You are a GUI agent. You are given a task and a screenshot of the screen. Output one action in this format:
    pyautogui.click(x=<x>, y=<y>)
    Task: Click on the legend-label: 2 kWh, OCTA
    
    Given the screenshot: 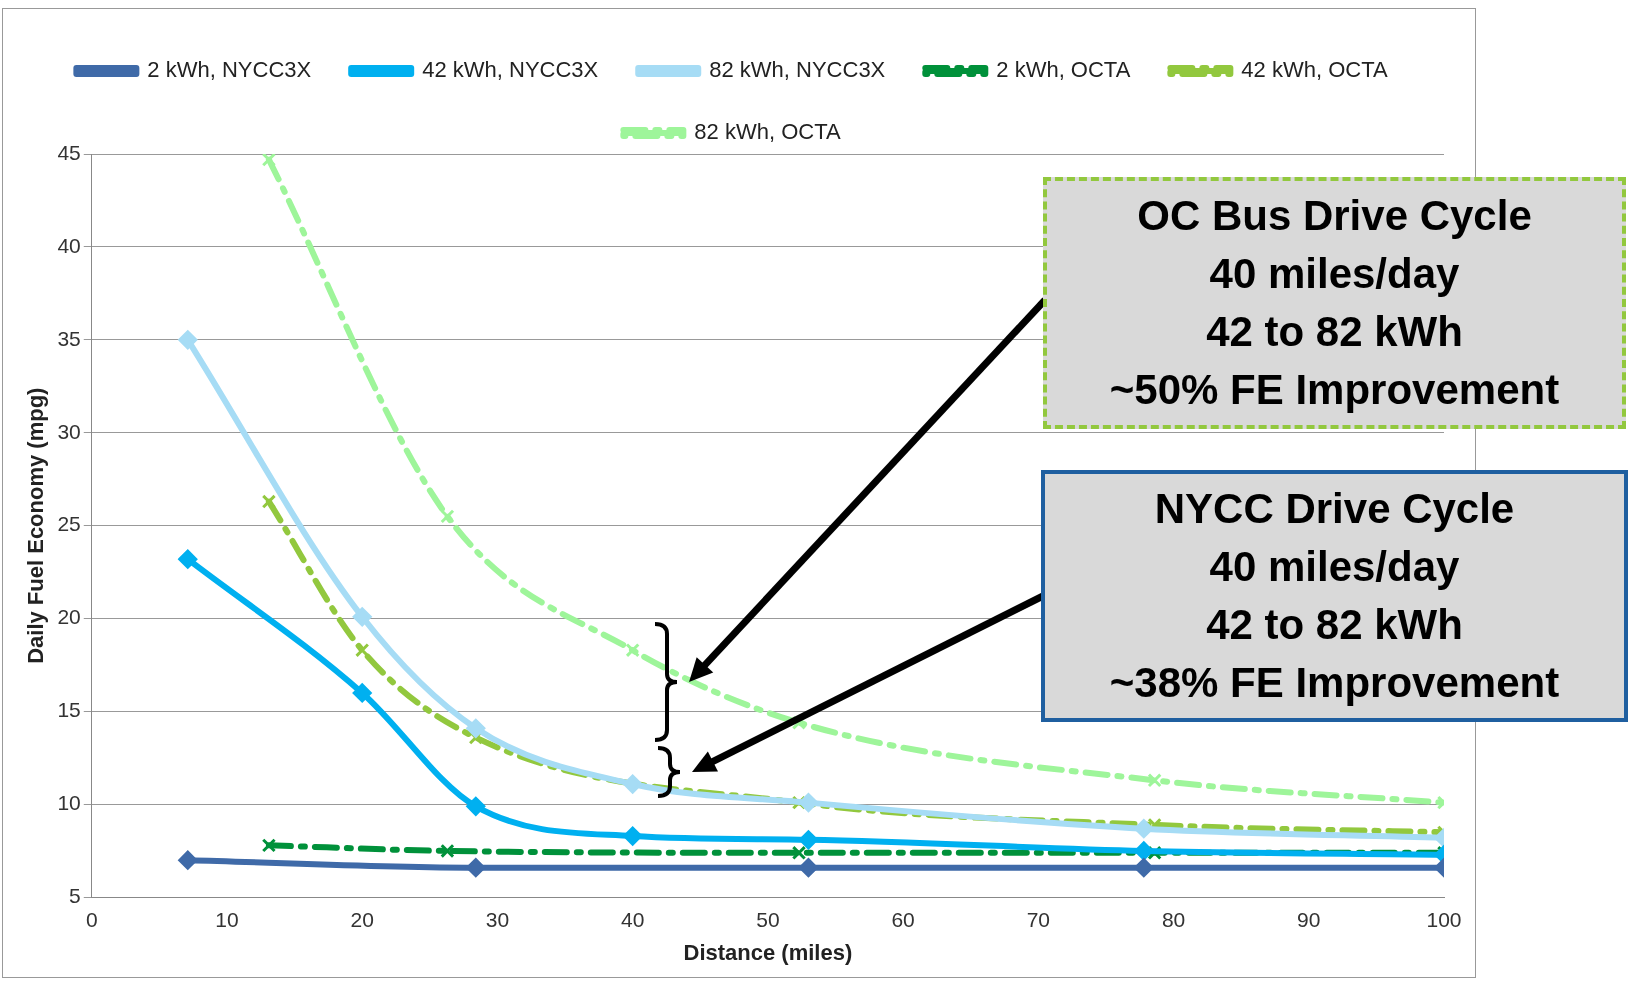 What is the action you would take?
    pyautogui.click(x=1063, y=70)
    